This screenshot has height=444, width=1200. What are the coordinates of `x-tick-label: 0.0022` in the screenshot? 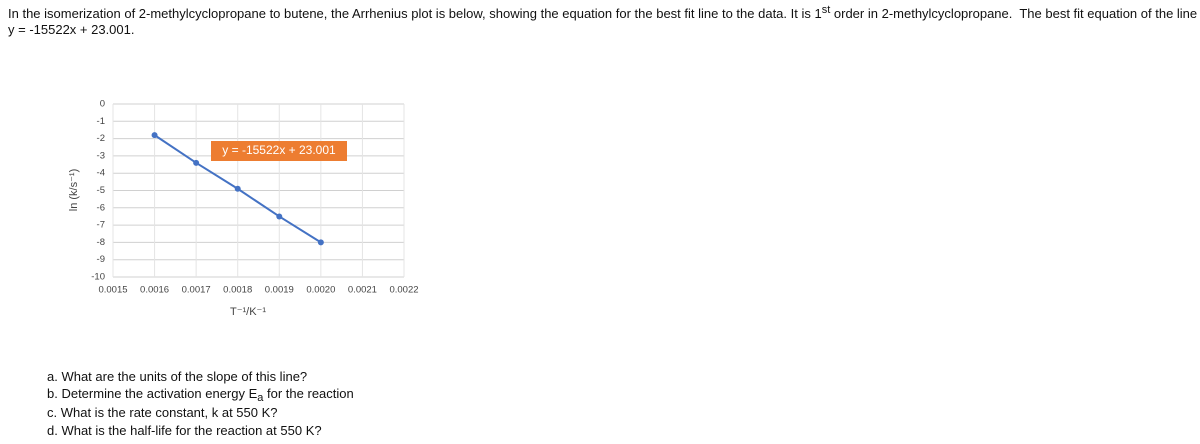 It's located at (403, 290).